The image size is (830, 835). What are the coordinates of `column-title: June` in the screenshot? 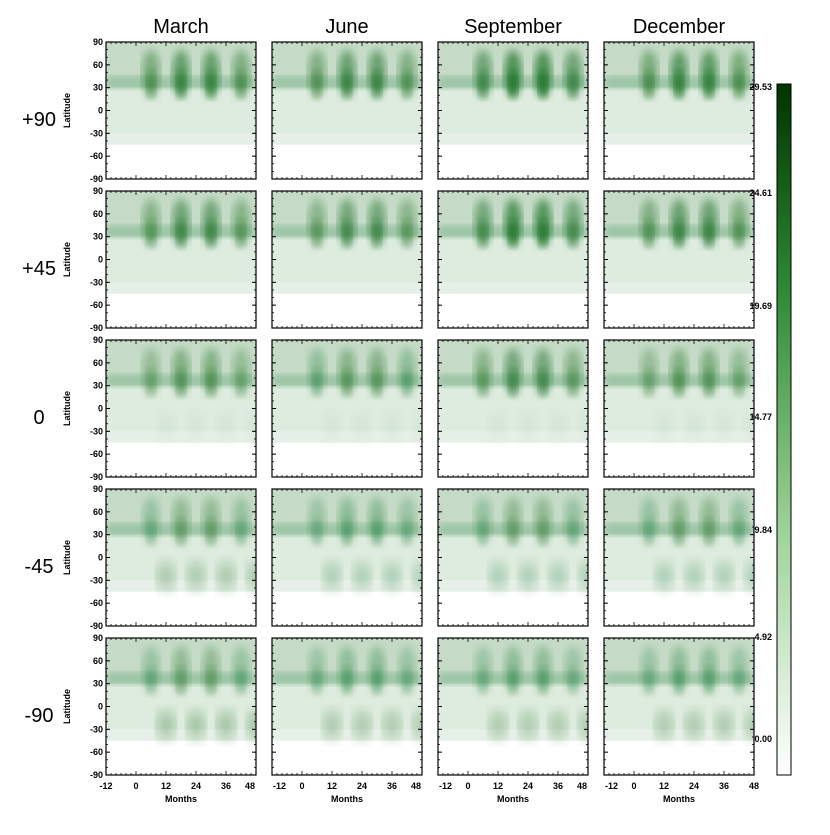 It's located at (346, 27).